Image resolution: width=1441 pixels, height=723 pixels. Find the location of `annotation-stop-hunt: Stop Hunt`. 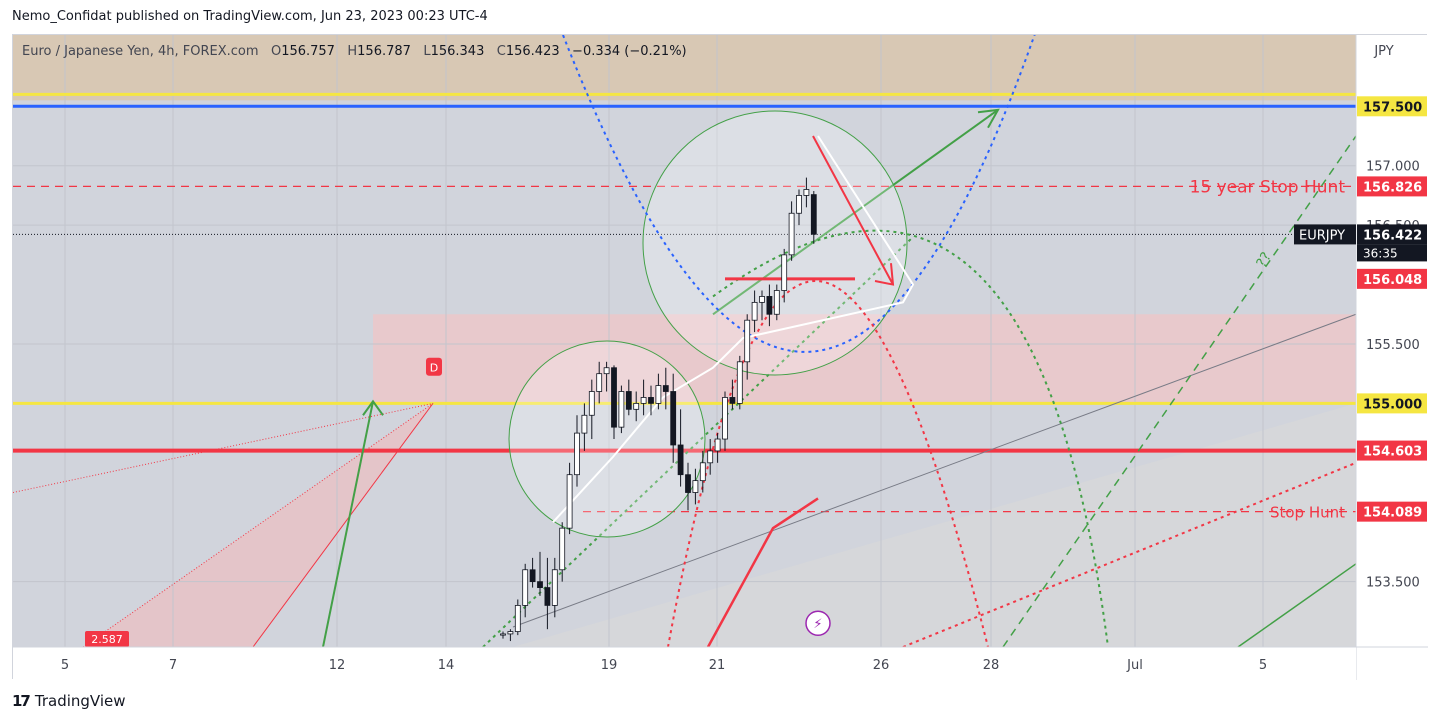

annotation-stop-hunt: Stop Hunt is located at coordinates (1307, 513).